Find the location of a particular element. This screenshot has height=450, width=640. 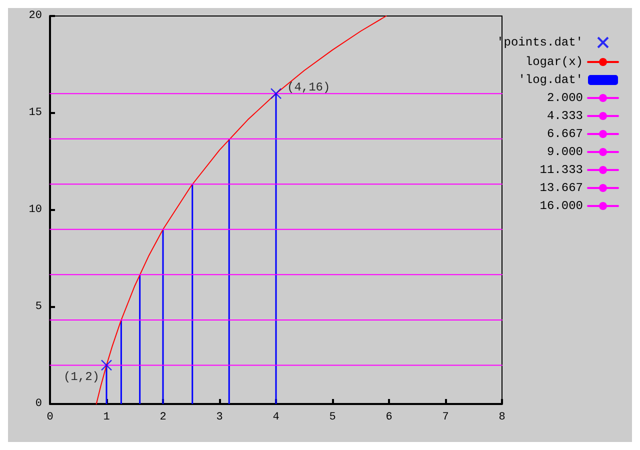

x-tick-label: 2 is located at coordinates (163, 418).